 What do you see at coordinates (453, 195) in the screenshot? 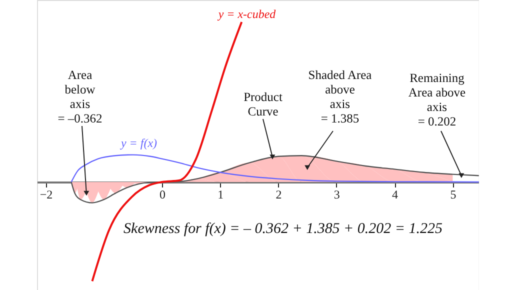
I see `x-tick-label: 5` at bounding box center [453, 195].